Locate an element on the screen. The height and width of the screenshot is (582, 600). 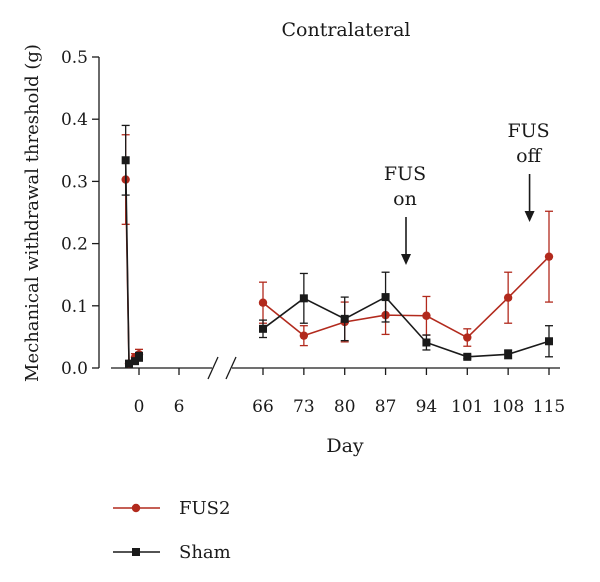
y-tick-label: 0.1 is located at coordinates (74, 307).